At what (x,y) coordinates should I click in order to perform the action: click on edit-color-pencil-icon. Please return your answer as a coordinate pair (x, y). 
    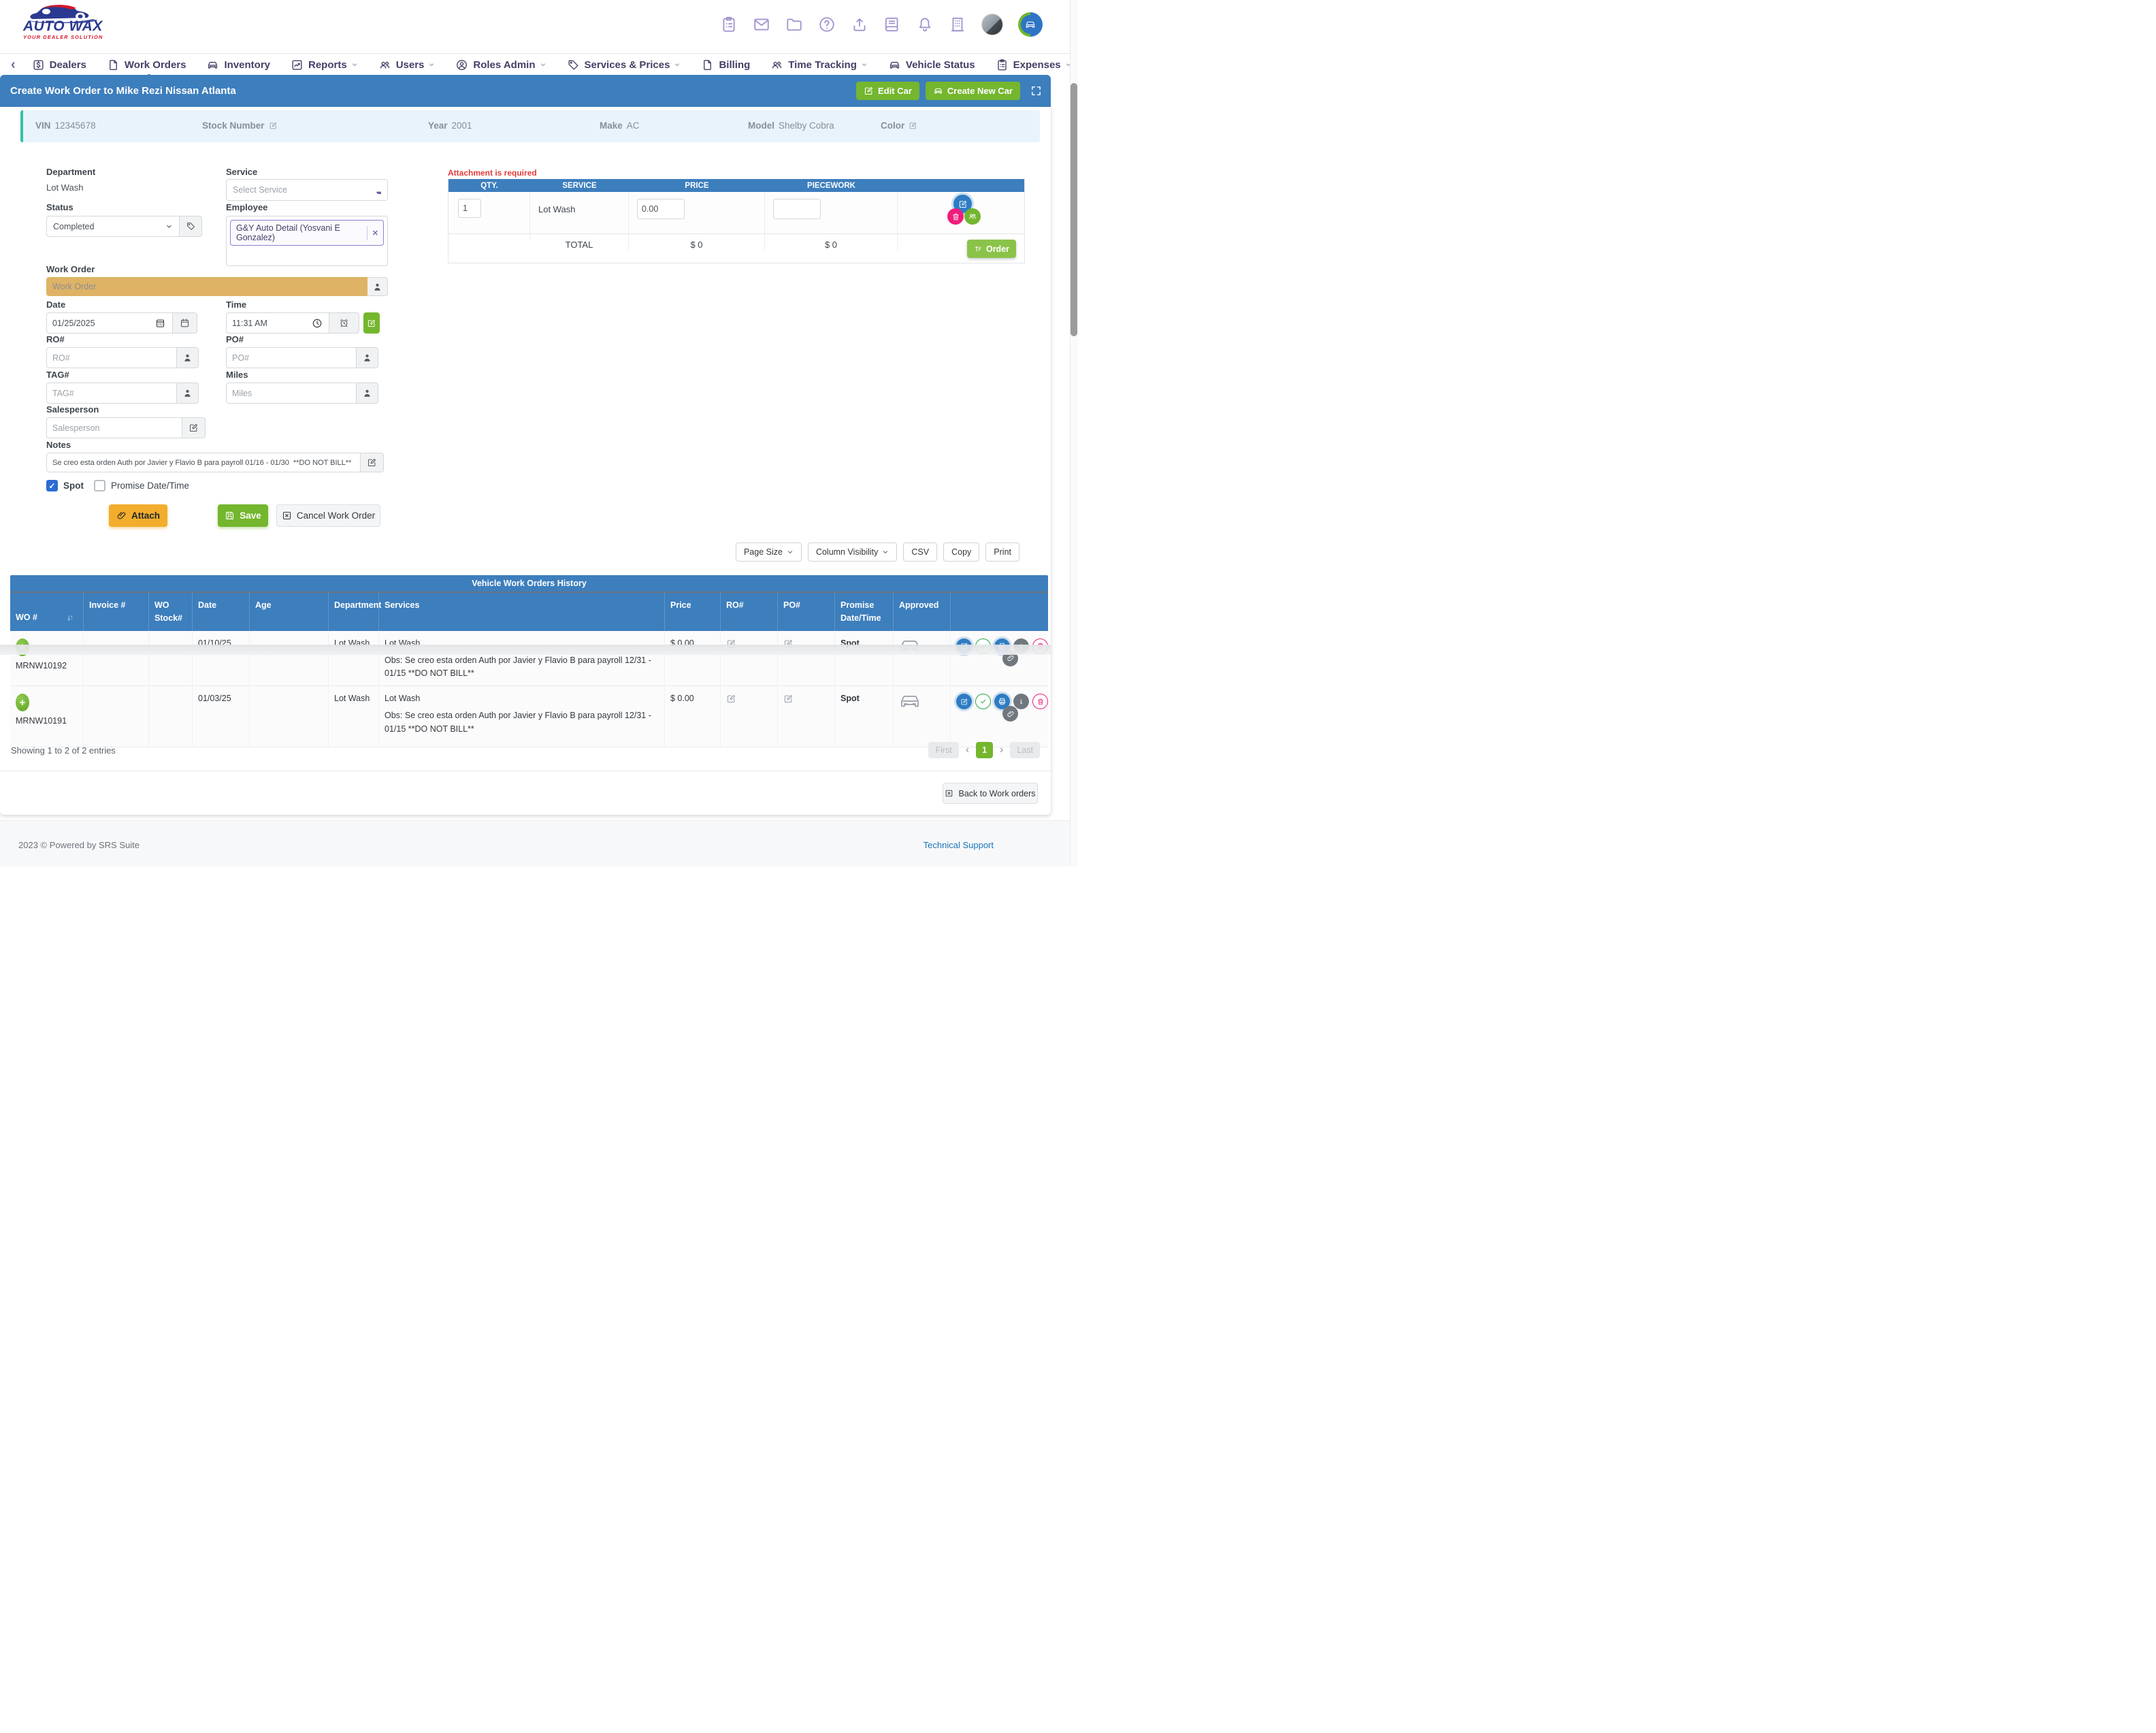
    Looking at the image, I should click on (913, 125).